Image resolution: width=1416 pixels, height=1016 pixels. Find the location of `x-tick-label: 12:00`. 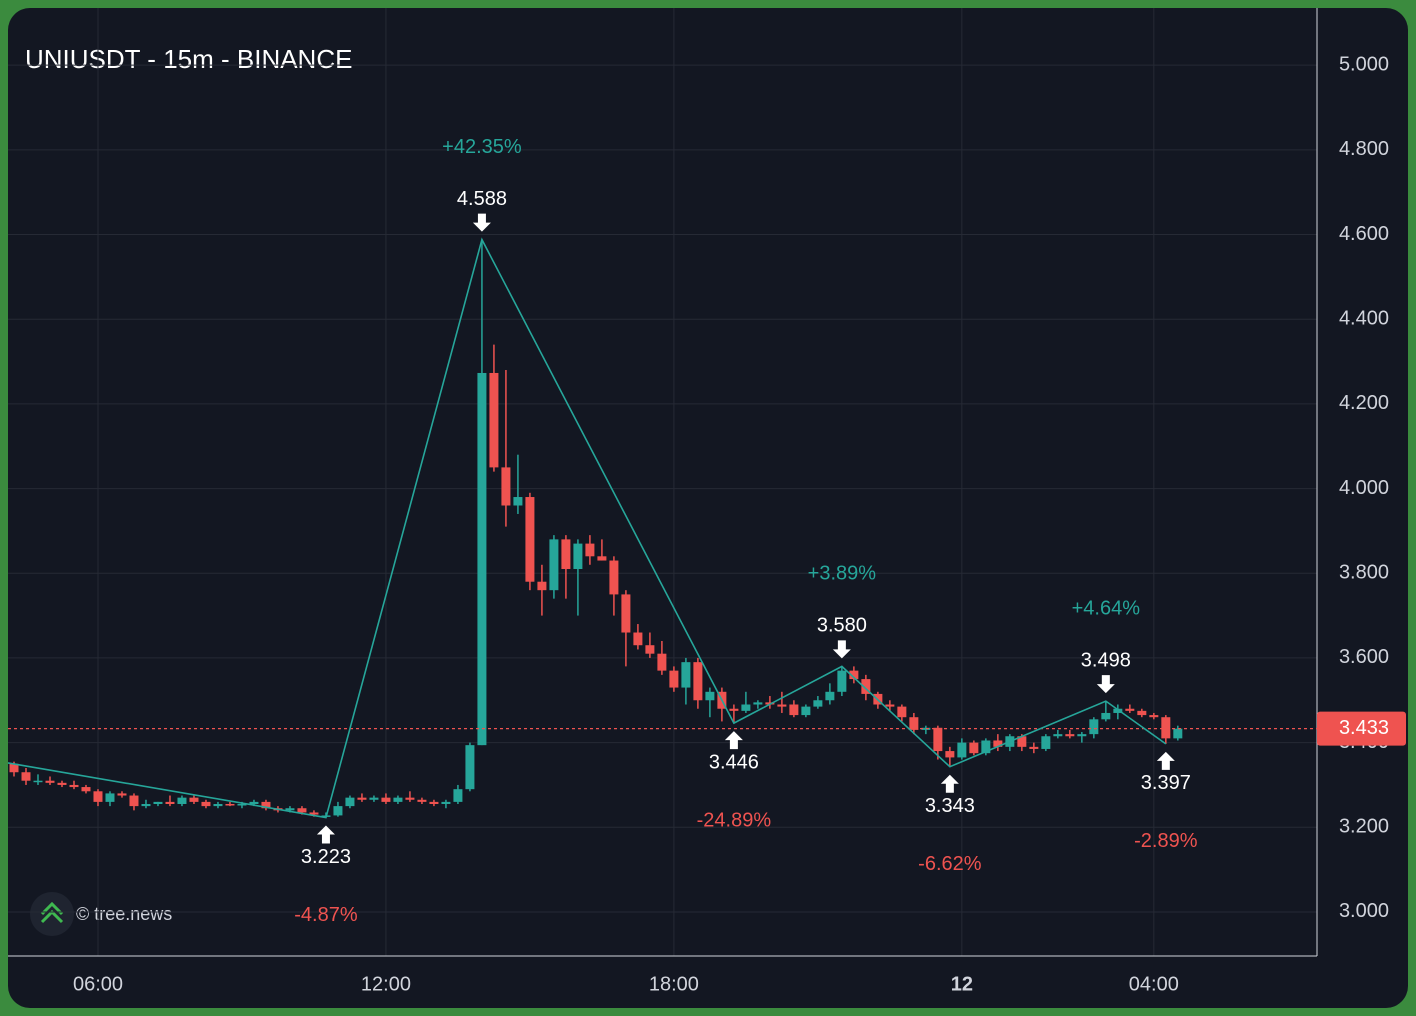

x-tick-label: 12:00 is located at coordinates (386, 984).